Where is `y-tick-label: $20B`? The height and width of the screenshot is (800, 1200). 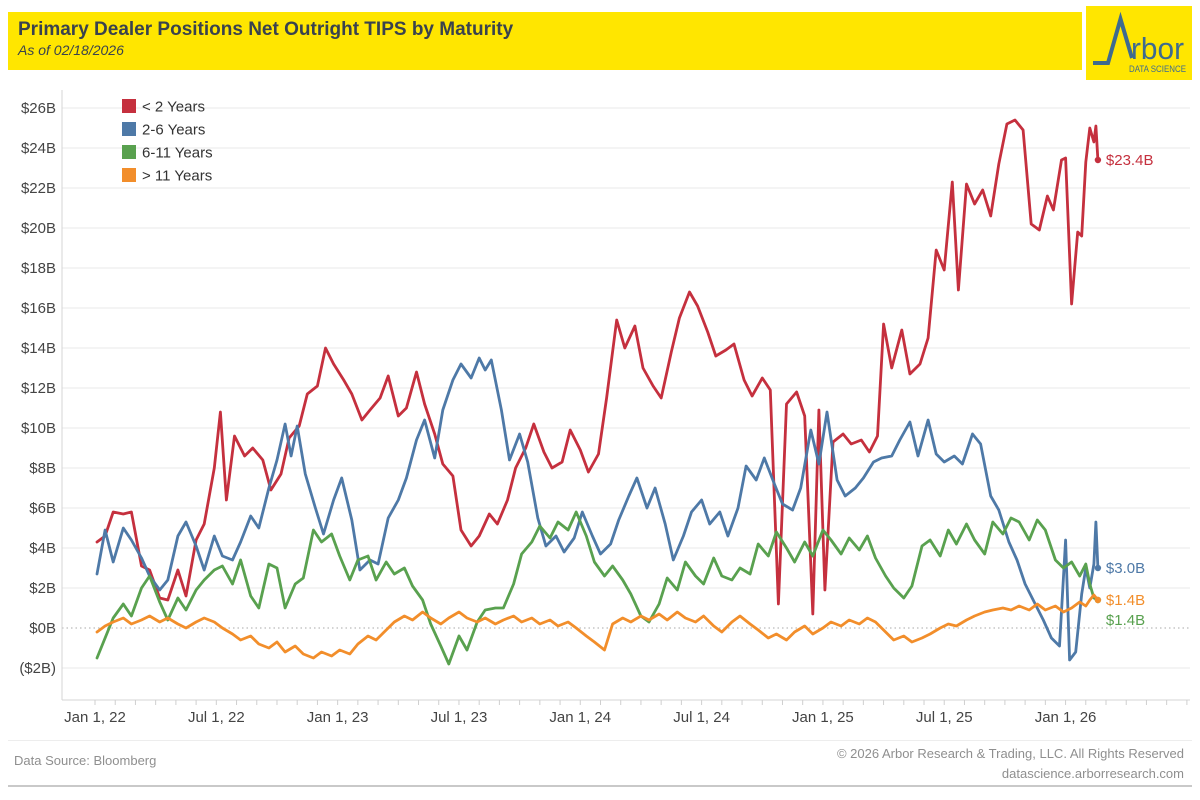 y-tick-label: $20B is located at coordinates (38, 228).